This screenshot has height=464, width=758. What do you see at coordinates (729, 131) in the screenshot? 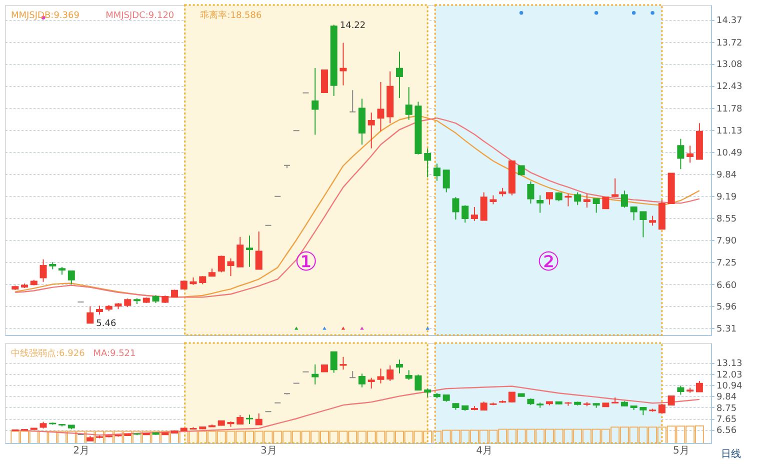
I see `y-tick-label: 11.13` at bounding box center [729, 131].